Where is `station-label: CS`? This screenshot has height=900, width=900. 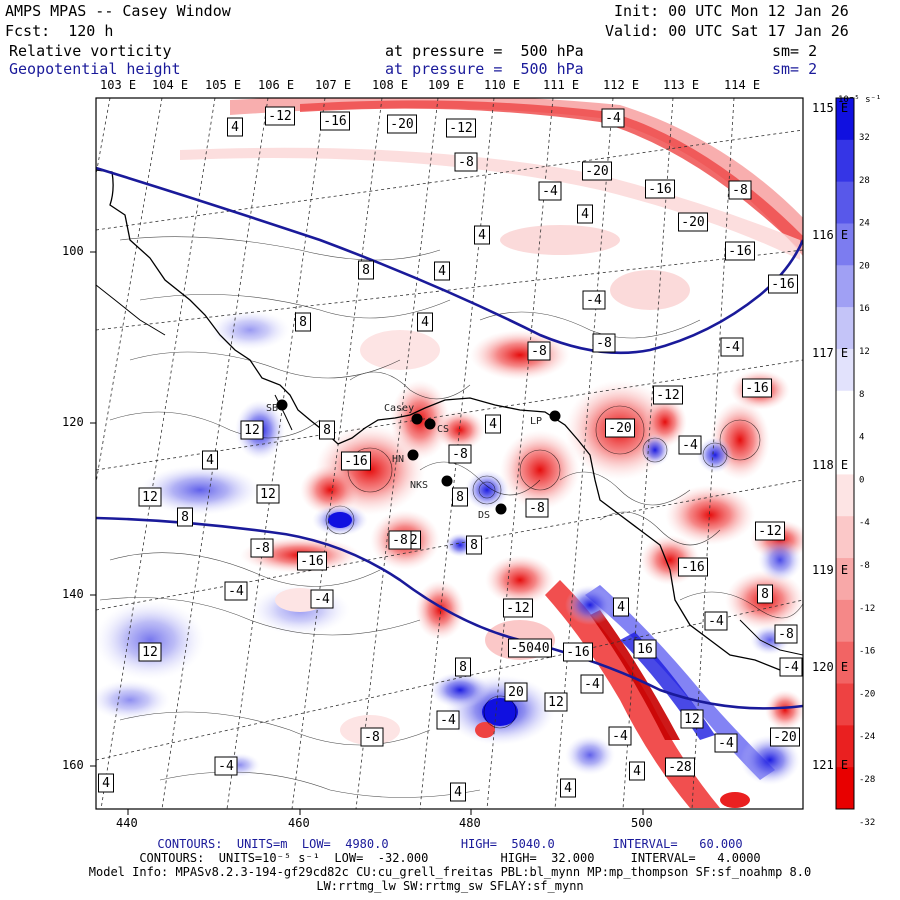 station-label: CS is located at coordinates (443, 429).